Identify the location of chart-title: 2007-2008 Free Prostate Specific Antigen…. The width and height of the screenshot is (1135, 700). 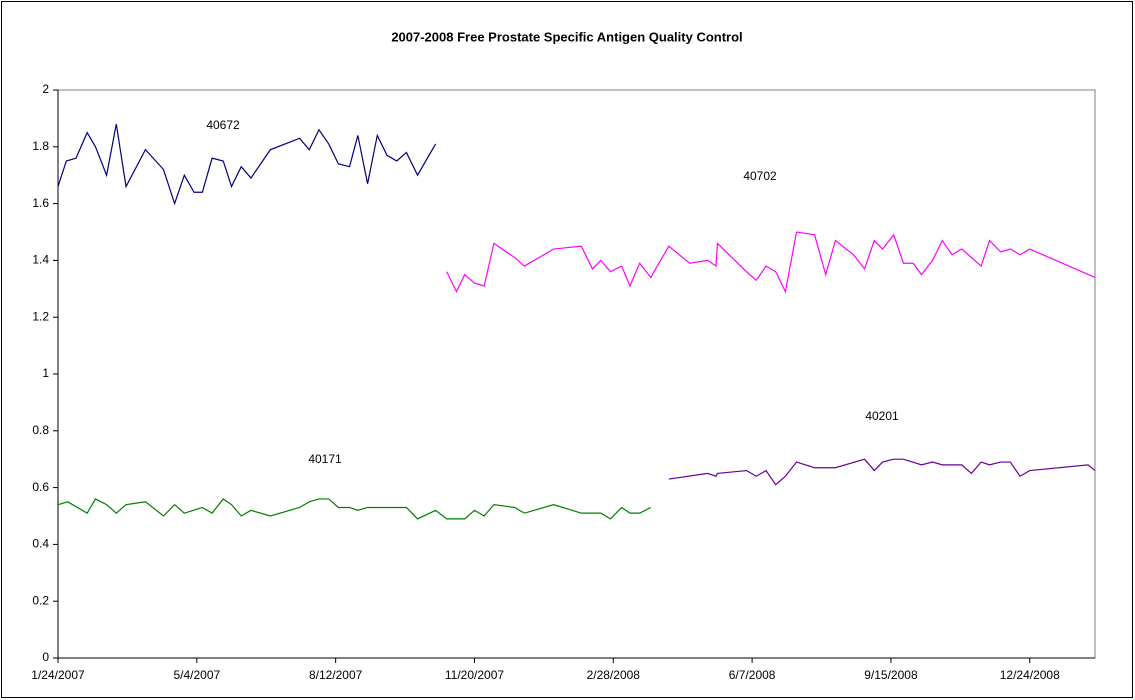
(566, 36).